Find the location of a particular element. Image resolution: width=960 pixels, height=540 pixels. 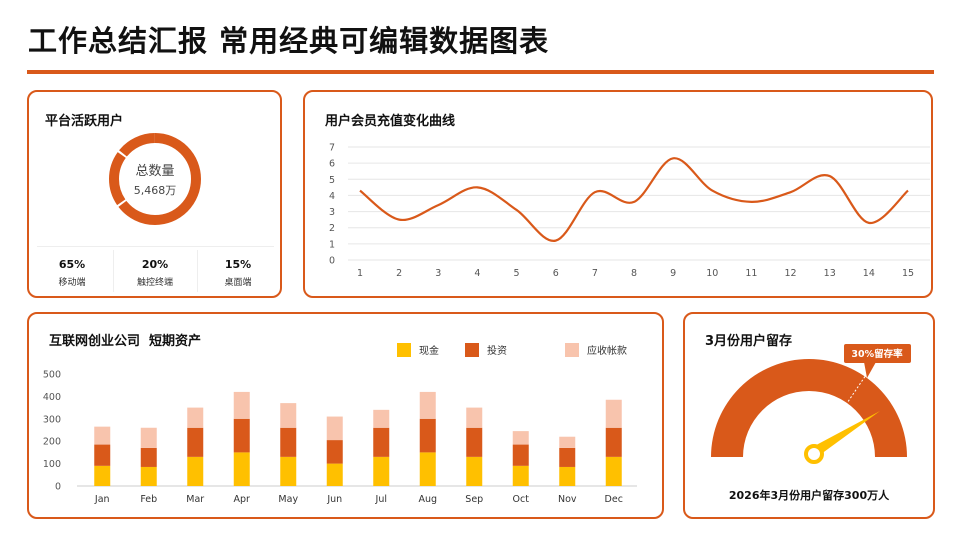

active-users-donut: 总数量 5,468万 is located at coordinates (155, 179).